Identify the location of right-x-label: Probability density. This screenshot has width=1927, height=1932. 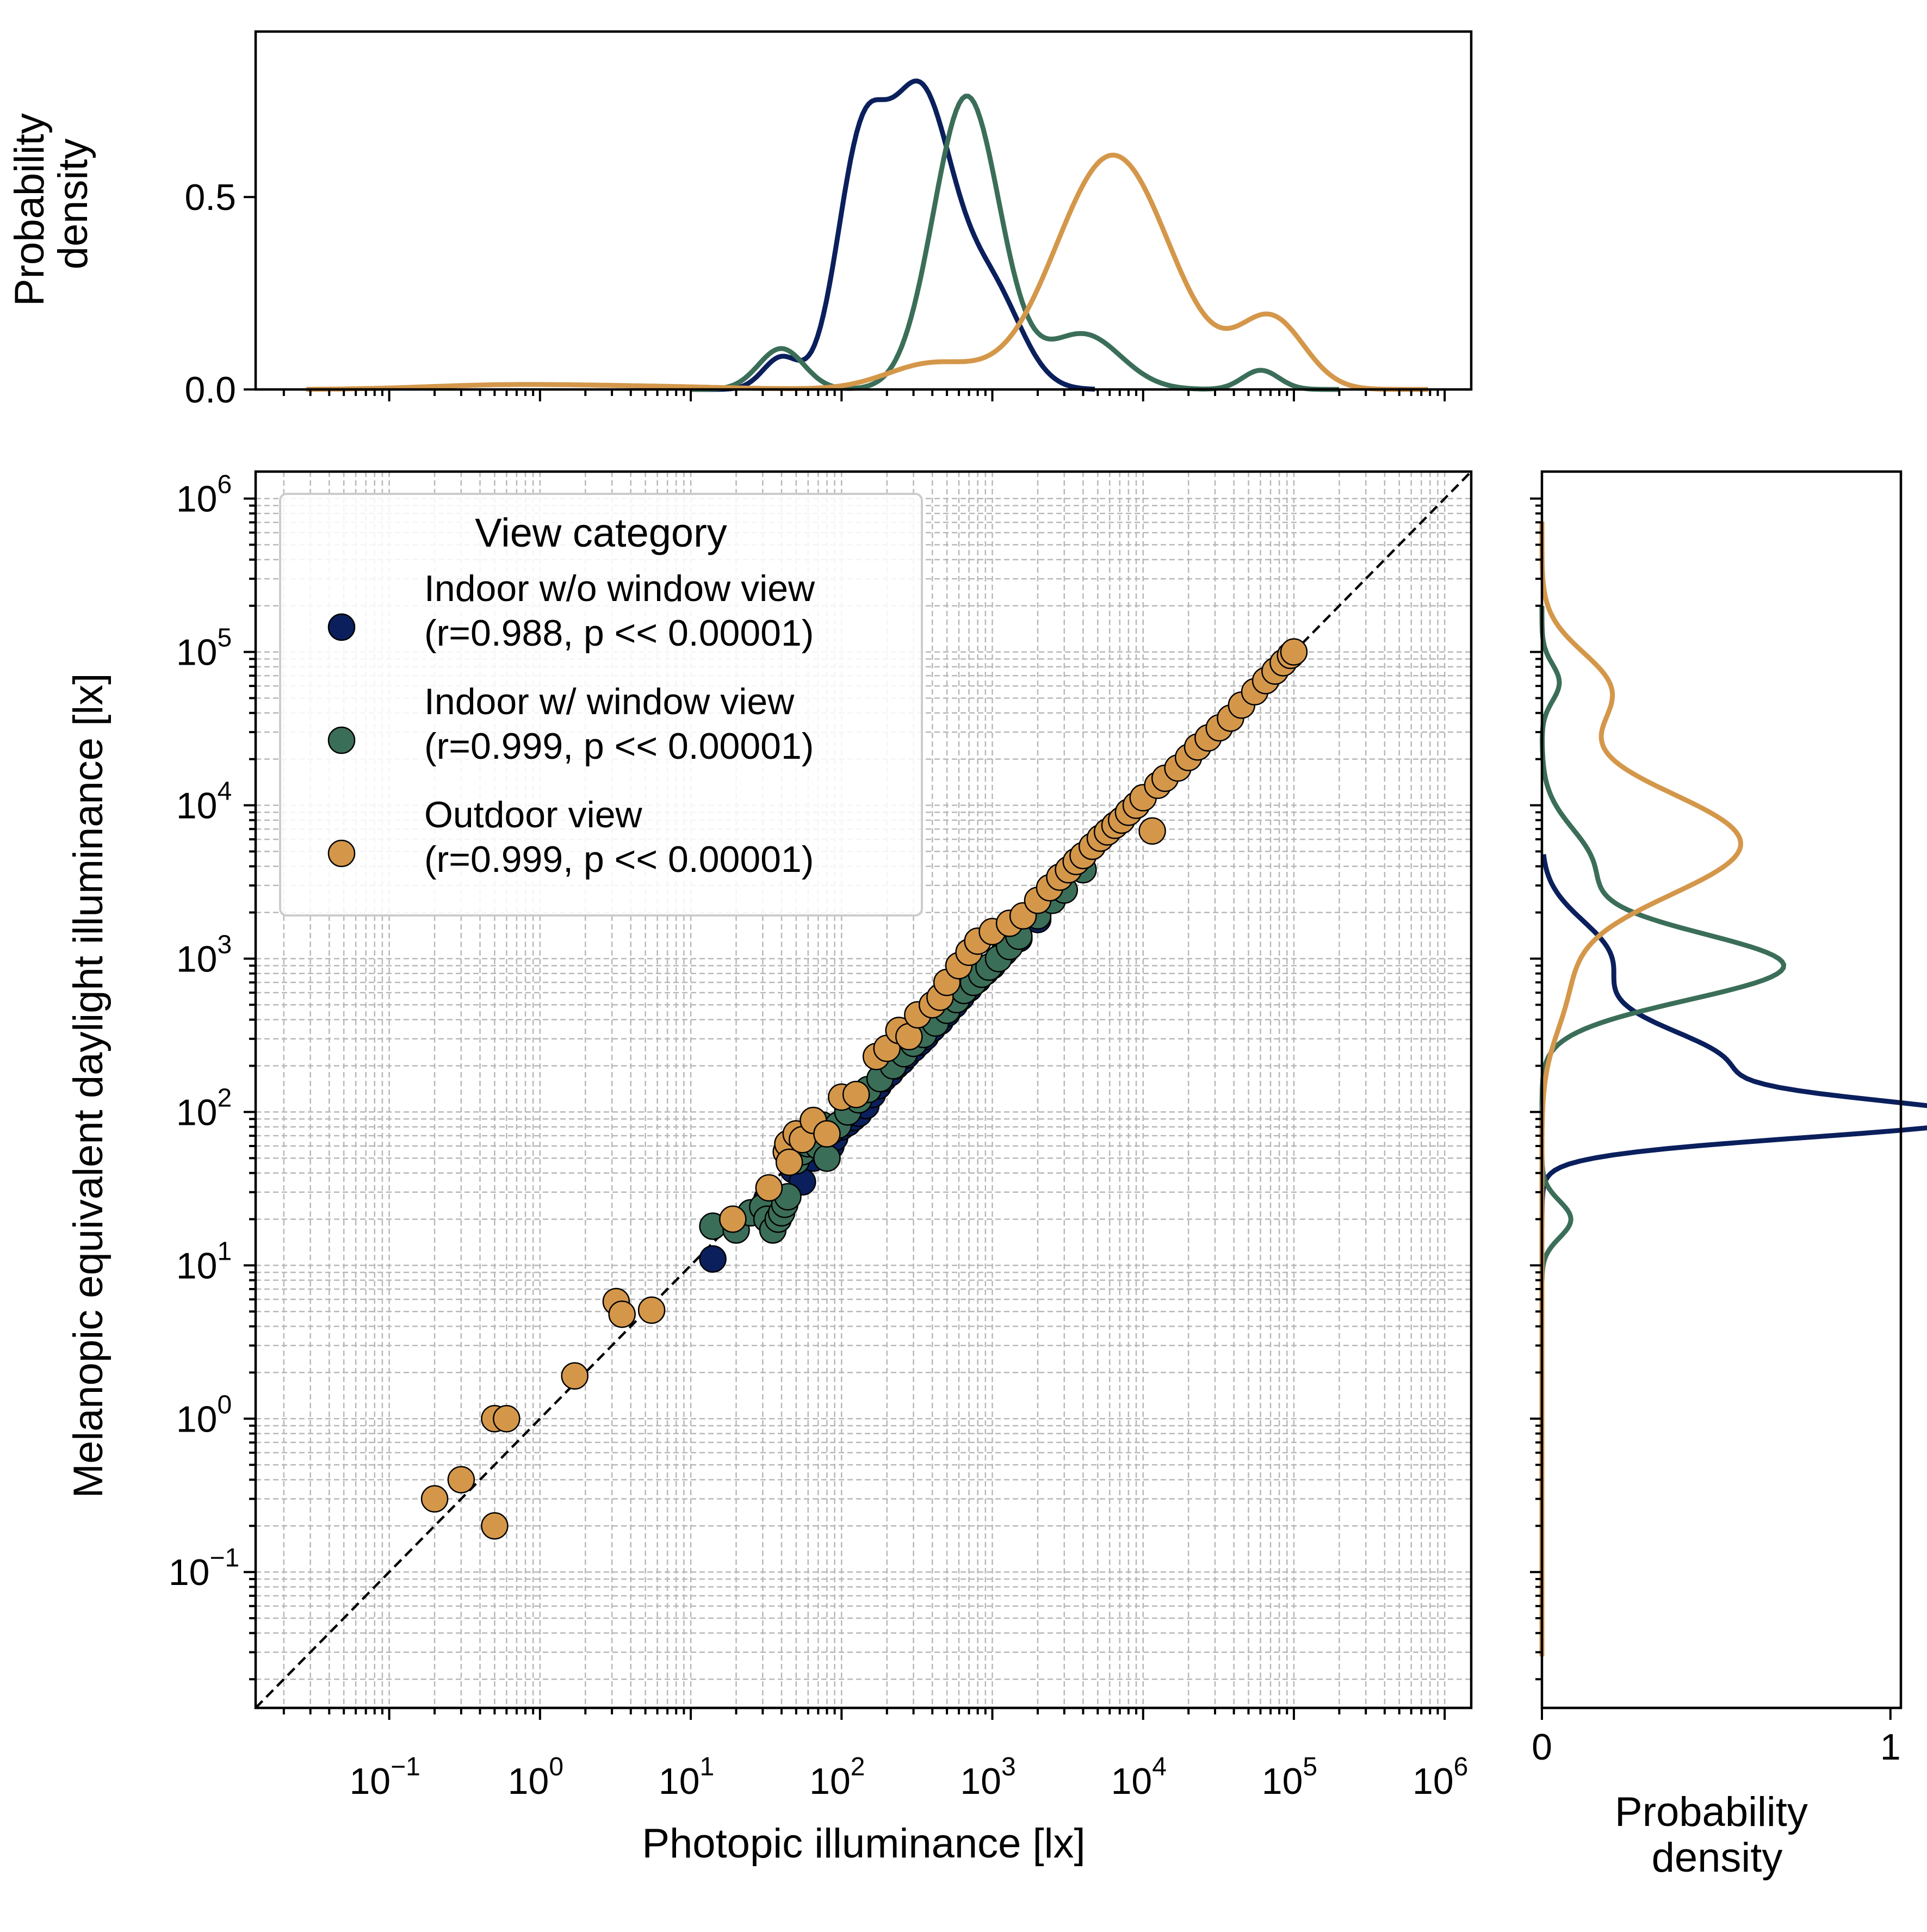
(1717, 1835).